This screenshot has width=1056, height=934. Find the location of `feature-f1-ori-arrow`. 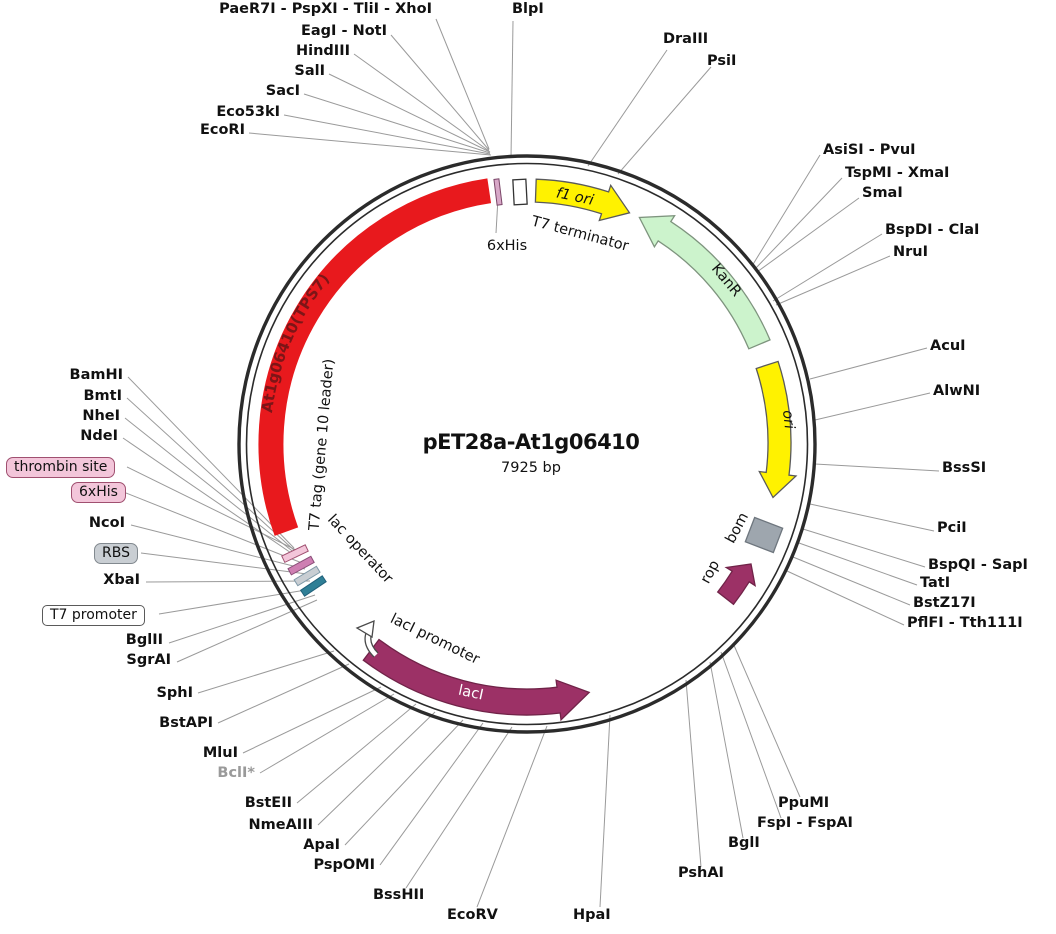

feature-f1-ori-arrow is located at coordinates (582, 200).